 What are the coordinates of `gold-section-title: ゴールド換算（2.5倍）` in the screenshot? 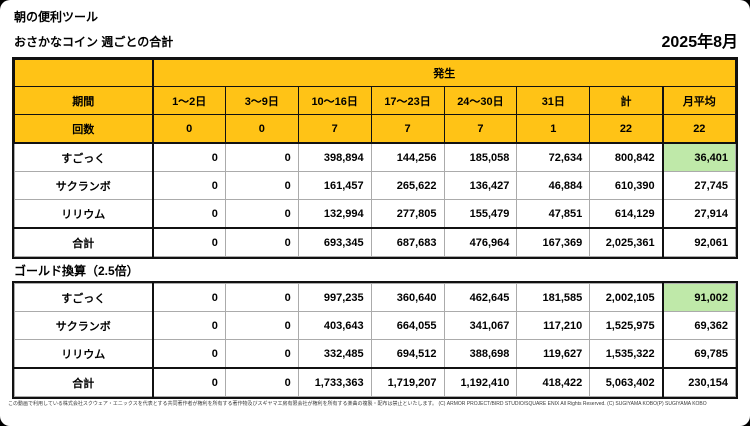 It's located at (76, 271).